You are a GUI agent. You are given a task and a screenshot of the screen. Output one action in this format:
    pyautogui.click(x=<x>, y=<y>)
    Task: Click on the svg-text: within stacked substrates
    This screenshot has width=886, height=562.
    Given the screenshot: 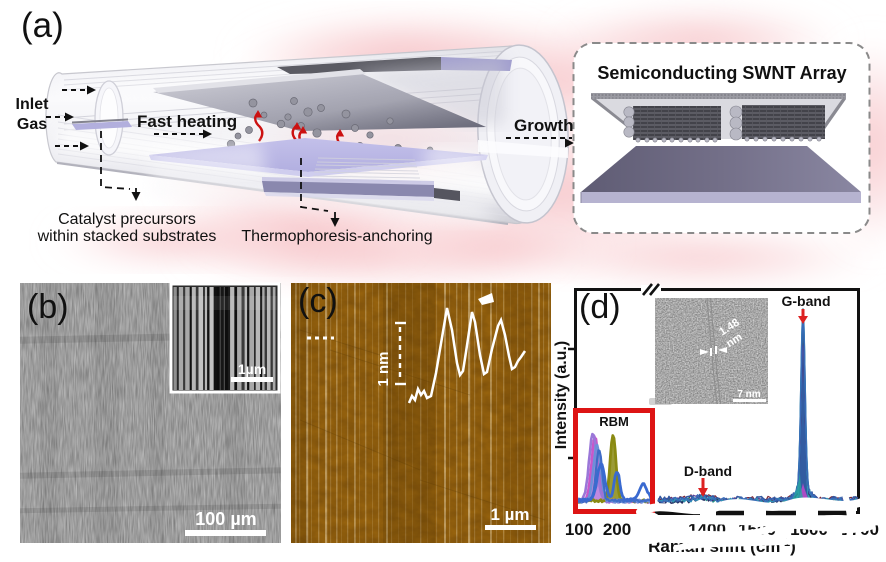 What is the action you would take?
    pyautogui.click(x=127, y=236)
    